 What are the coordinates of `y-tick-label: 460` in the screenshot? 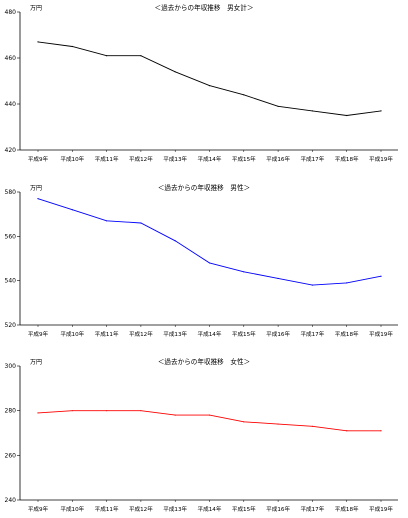 It's located at (11, 58).